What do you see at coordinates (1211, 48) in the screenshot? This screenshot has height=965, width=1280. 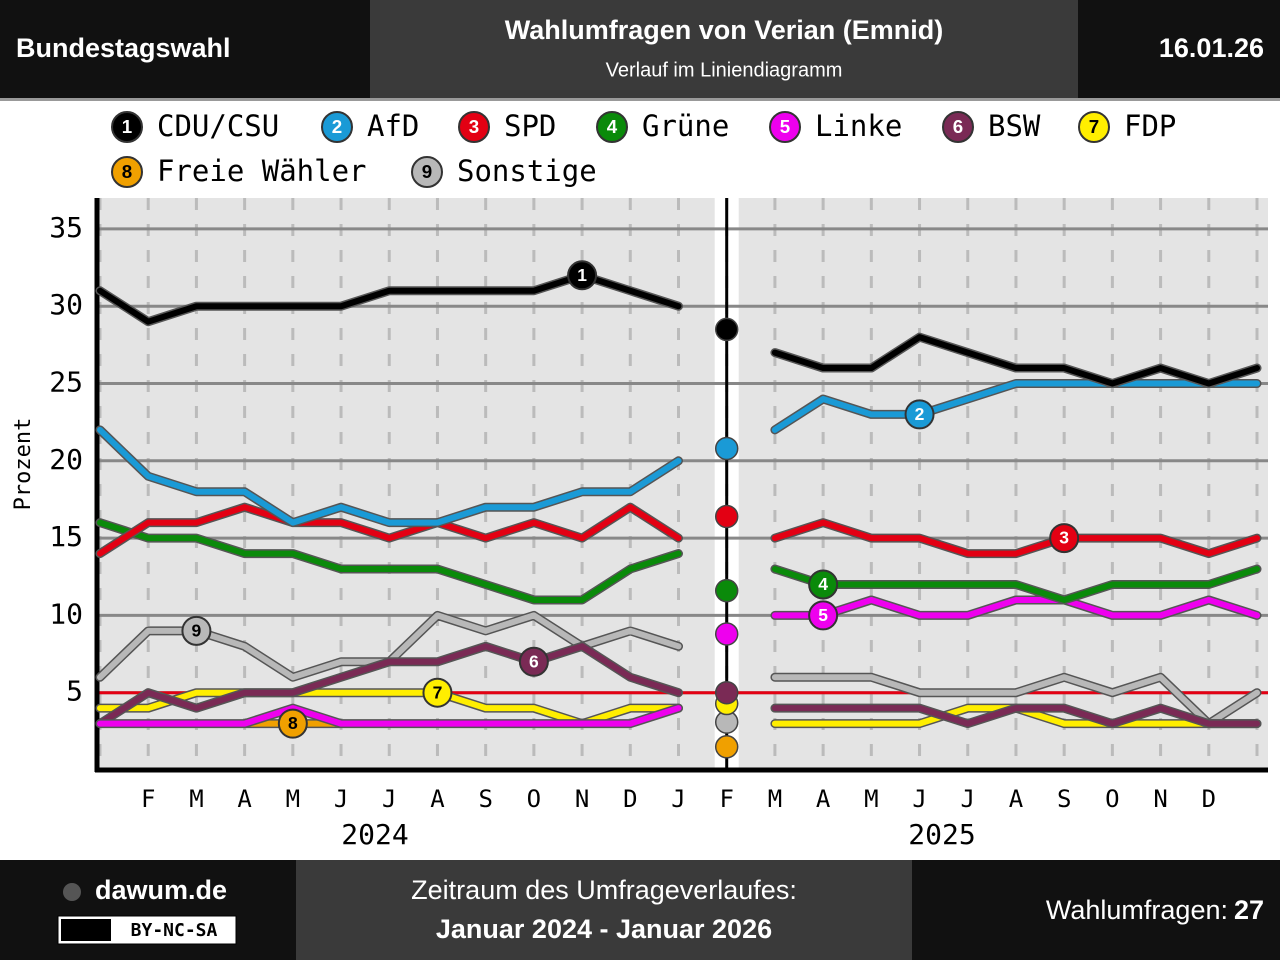 I see `date: 16.01.26` at bounding box center [1211, 48].